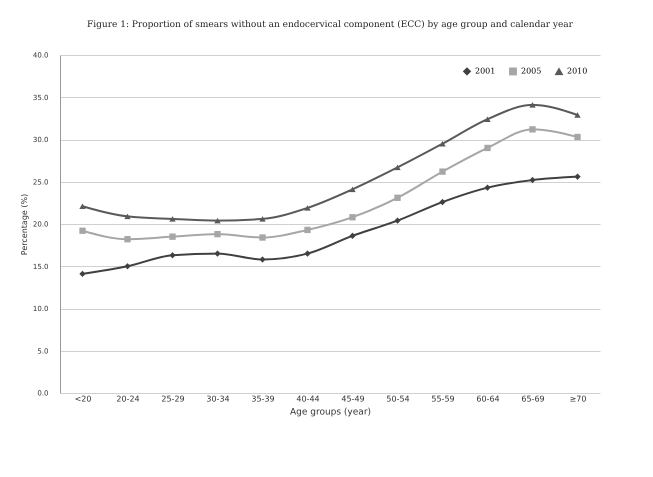 The height and width of the screenshot is (477, 653). I want to click on x-tick-label: 50-54, so click(398, 399).